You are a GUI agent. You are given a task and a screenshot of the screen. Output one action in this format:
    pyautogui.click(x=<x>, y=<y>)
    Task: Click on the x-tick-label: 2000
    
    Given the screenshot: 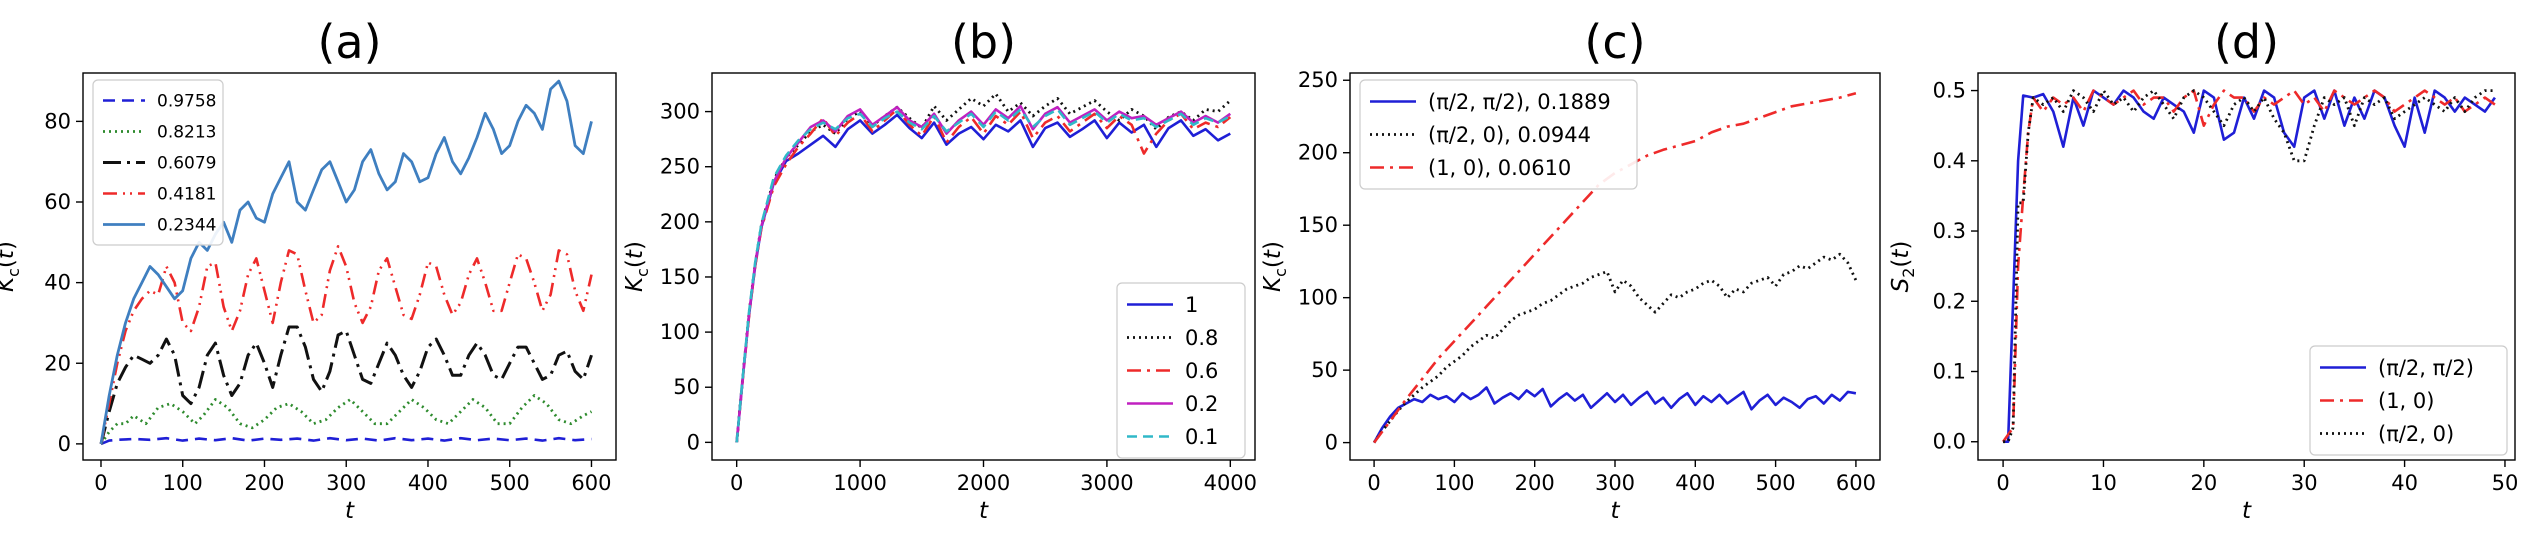 What is the action you would take?
    pyautogui.click(x=983, y=483)
    